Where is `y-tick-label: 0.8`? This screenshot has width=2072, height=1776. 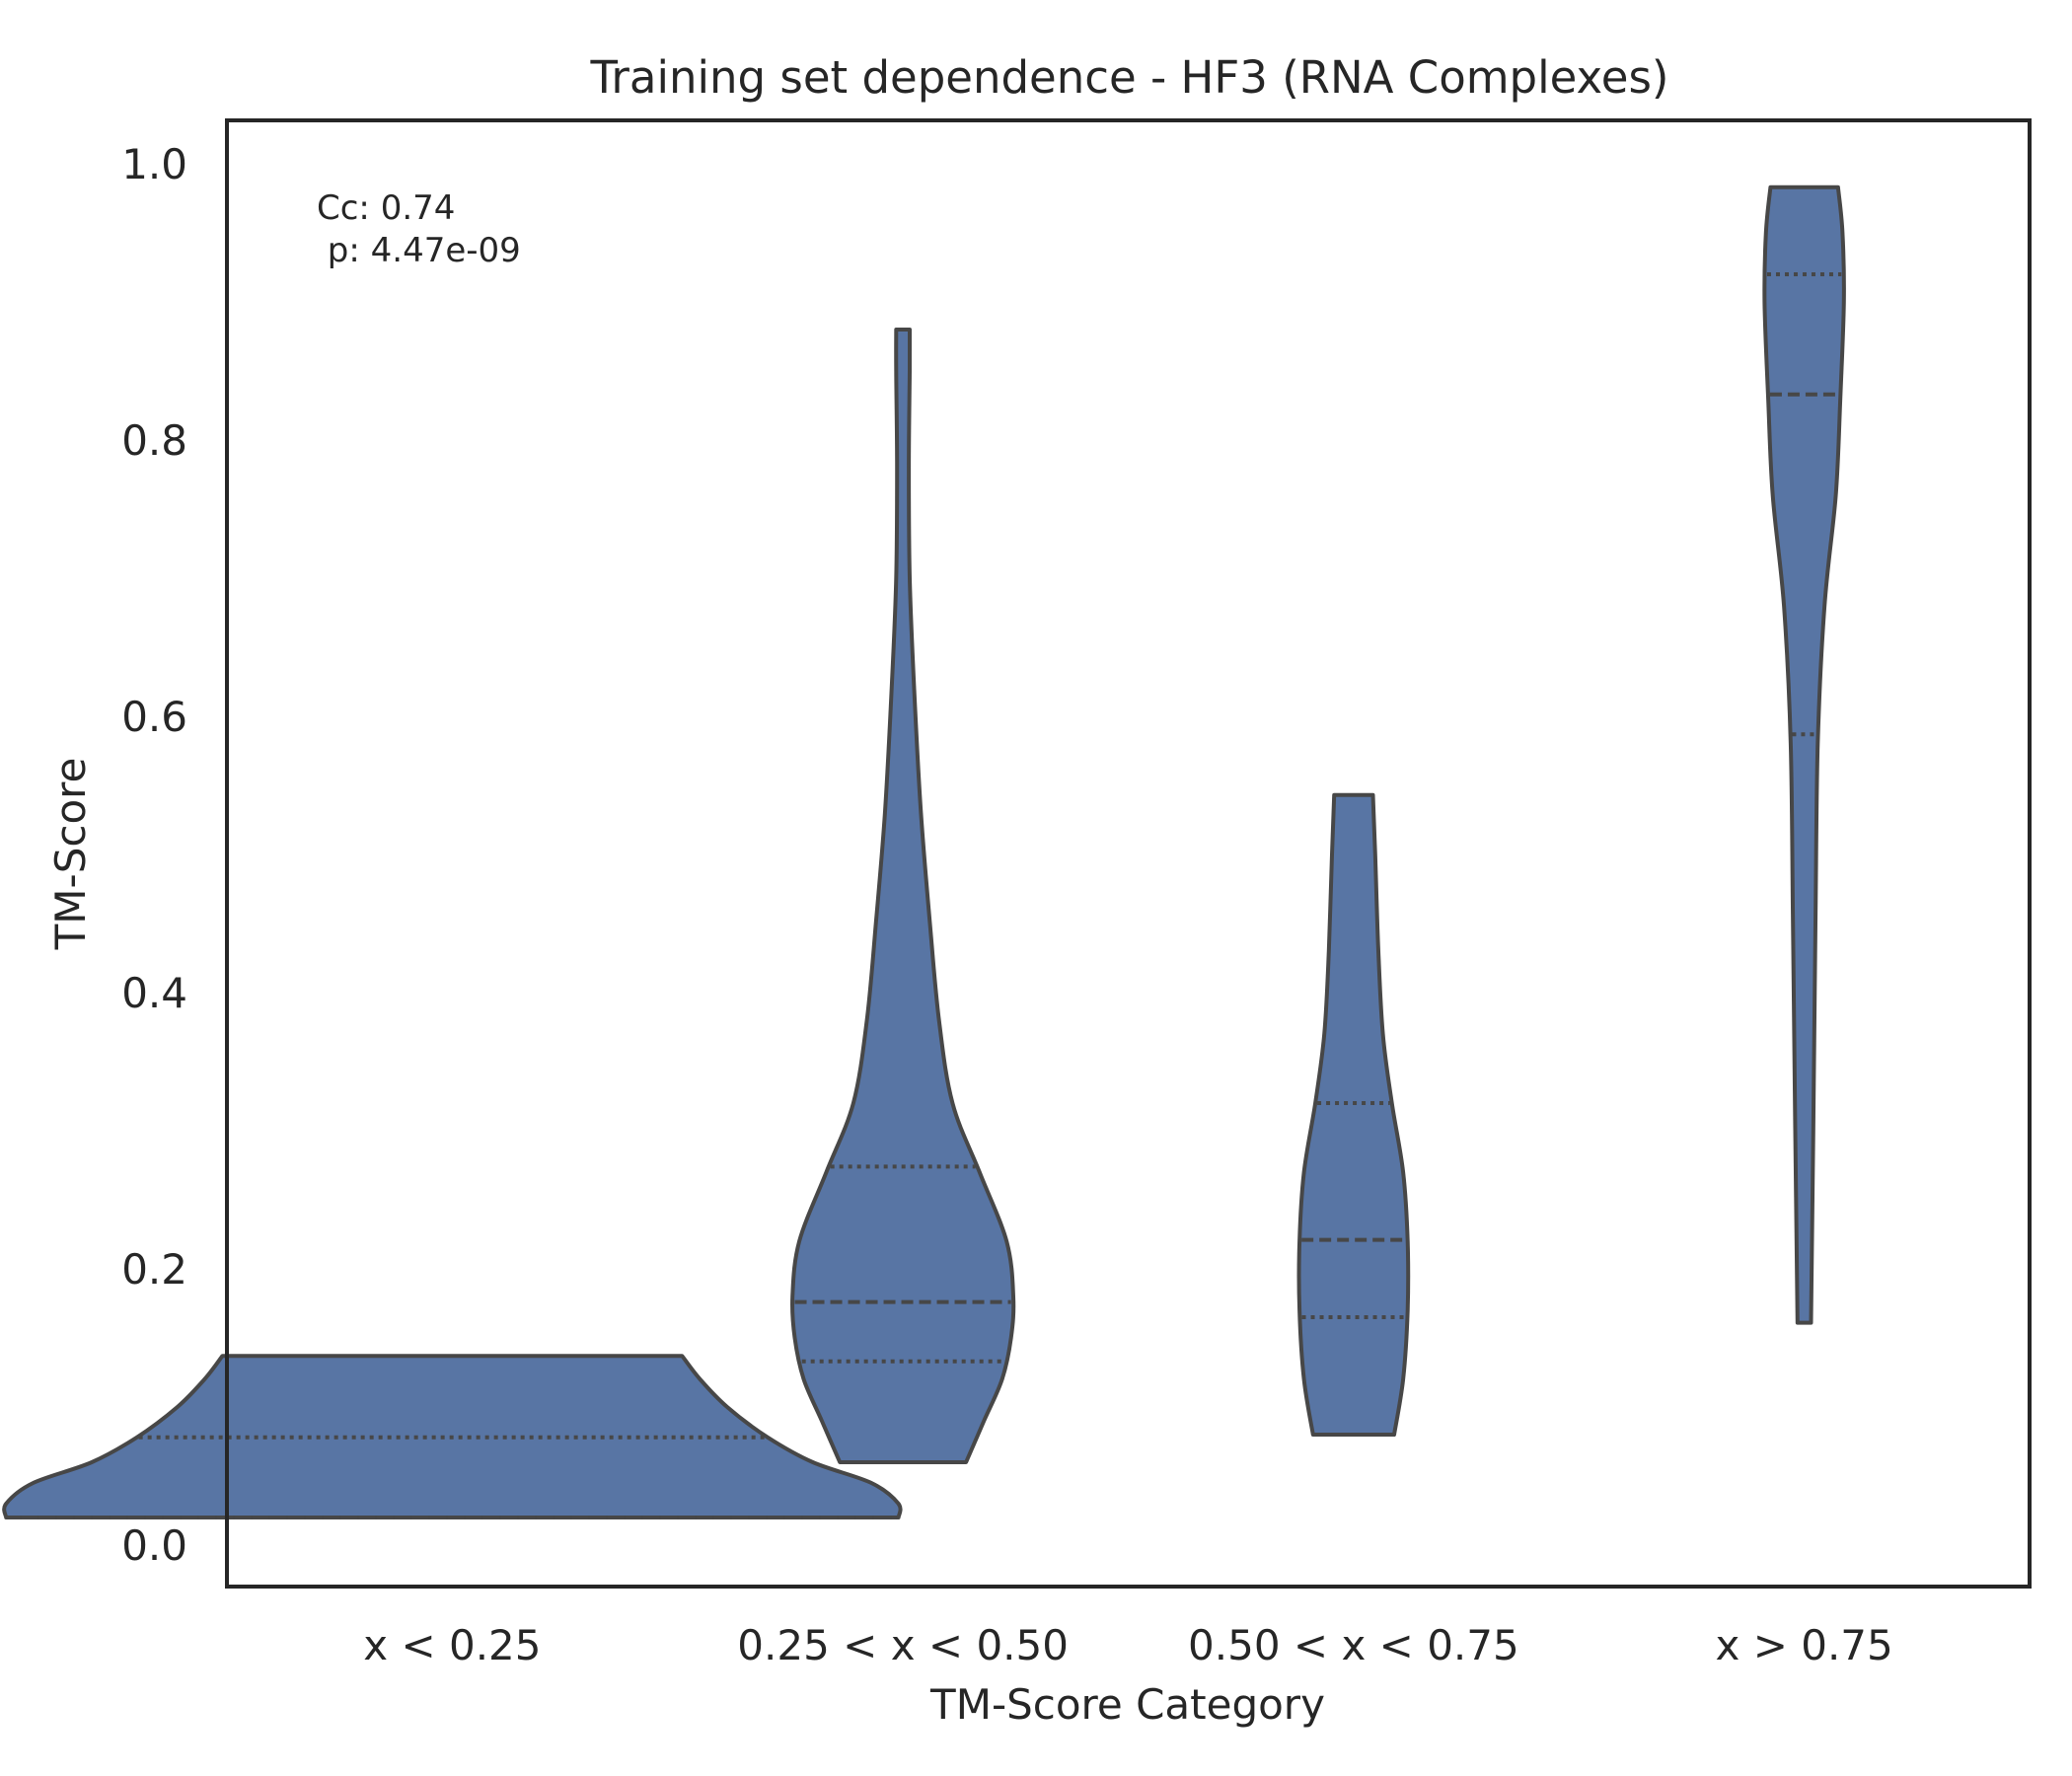
y-tick-label: 0.8 is located at coordinates (154, 441).